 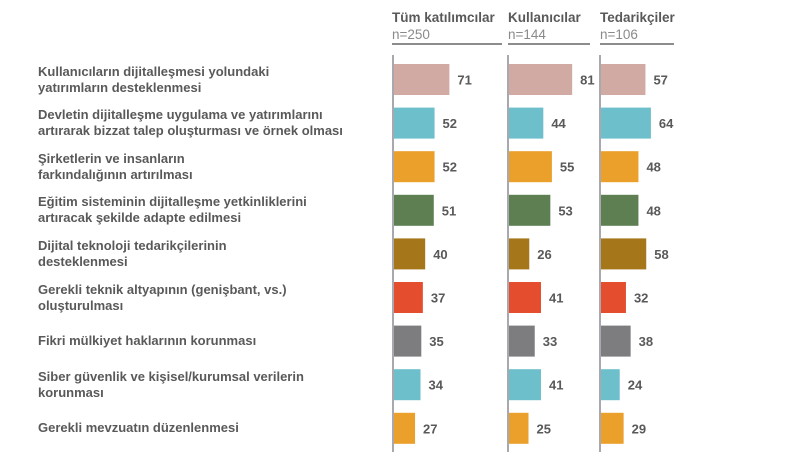 What do you see at coordinates (558, 123) in the screenshot?
I see `data-label: 44` at bounding box center [558, 123].